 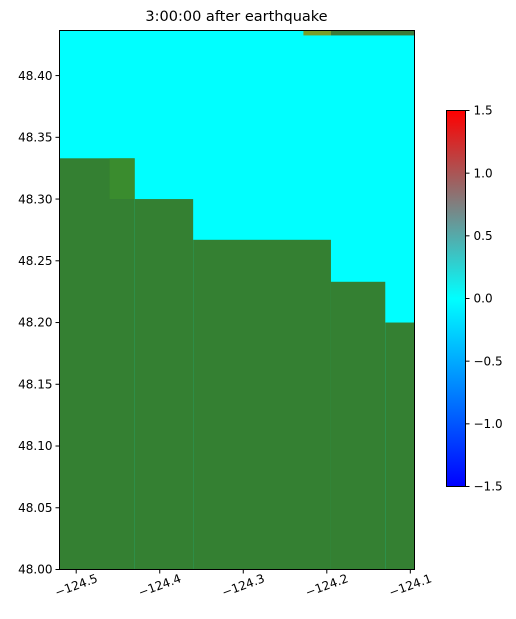 What do you see at coordinates (456, 298) in the screenshot?
I see `colorbar-gradient` at bounding box center [456, 298].